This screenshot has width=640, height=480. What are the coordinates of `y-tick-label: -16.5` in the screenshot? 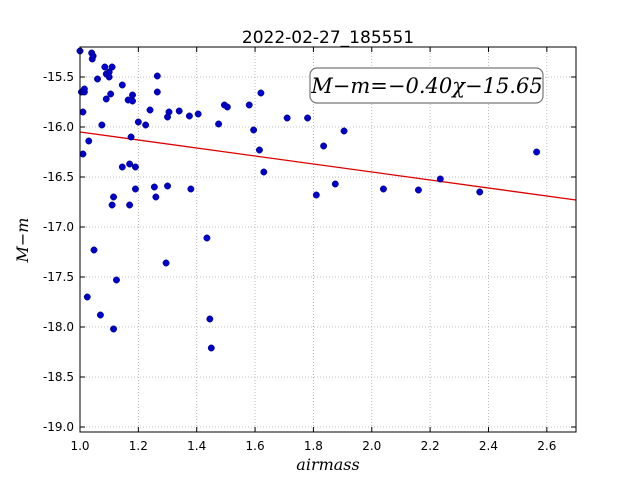 It's located at (58, 177).